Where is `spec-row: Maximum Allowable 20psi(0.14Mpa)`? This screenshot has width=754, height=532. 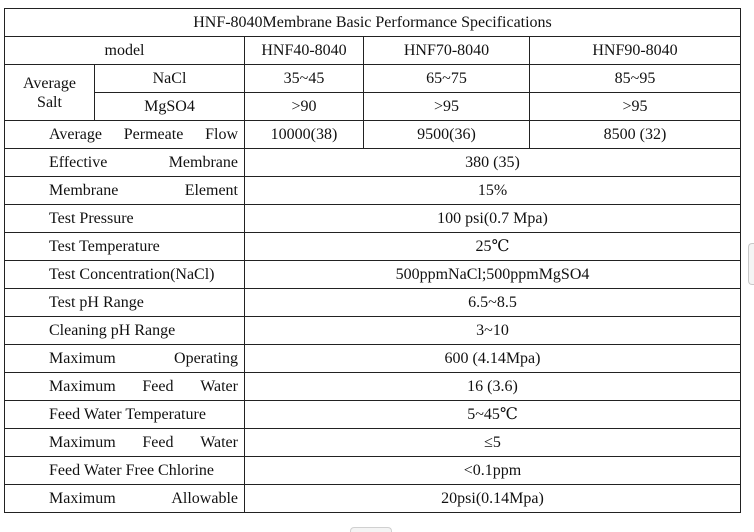
spec-row: Maximum Allowable 20psi(0.14Mpa) is located at coordinates (372, 498).